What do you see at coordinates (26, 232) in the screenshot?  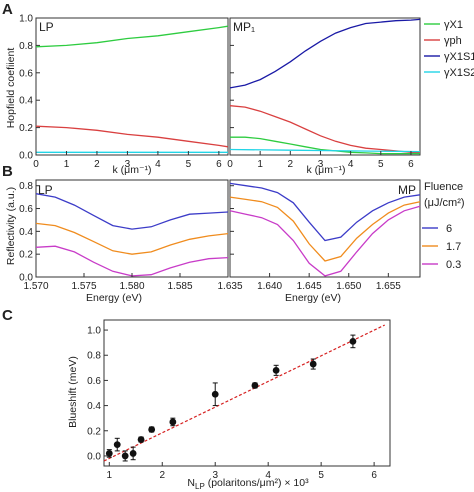 I see `panel-b-sub0-ytick-label: 0.4` at bounding box center [26, 232].